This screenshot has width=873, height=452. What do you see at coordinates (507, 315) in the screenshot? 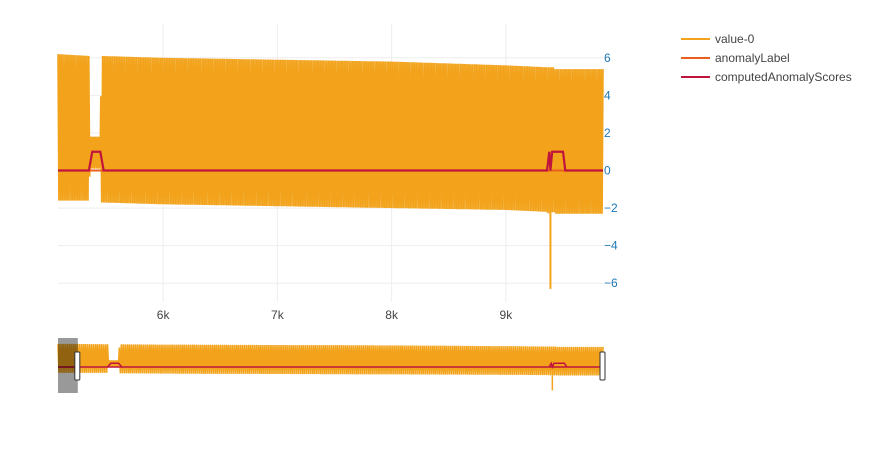
I see `x-tick-label: 9k` at bounding box center [507, 315].